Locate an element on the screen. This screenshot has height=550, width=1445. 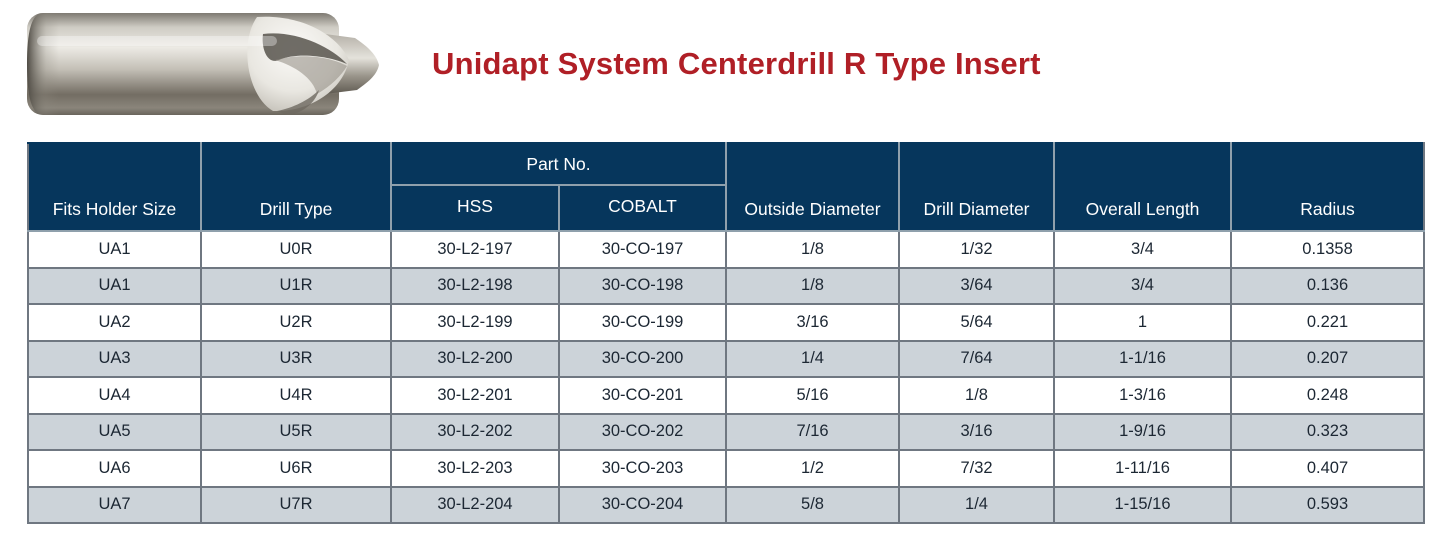
table-cell: 30-L2-198 is located at coordinates (475, 285).